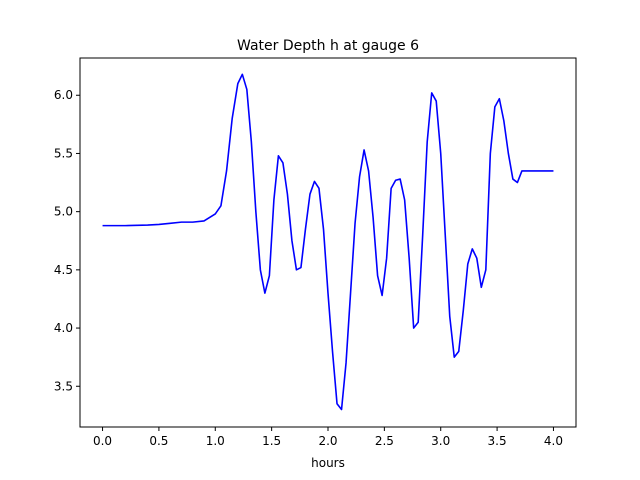  What do you see at coordinates (63, 95) in the screenshot?
I see `y-tick-label: 6.0` at bounding box center [63, 95].